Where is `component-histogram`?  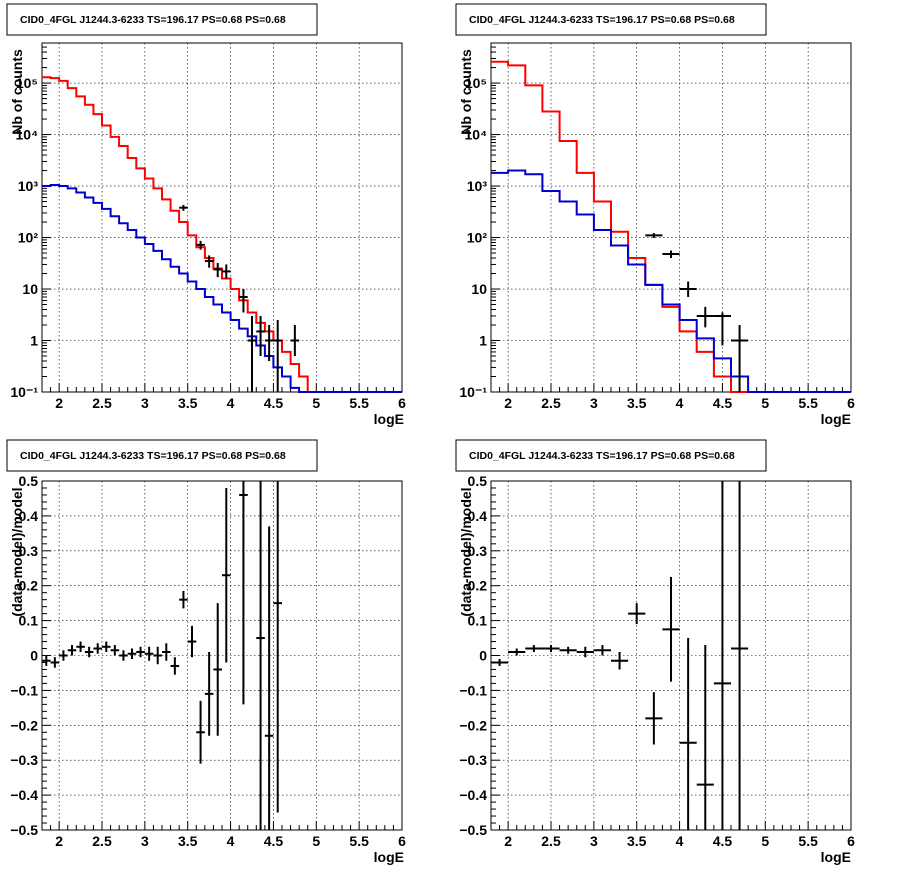
component-histogram is located at coordinates (671, 281).